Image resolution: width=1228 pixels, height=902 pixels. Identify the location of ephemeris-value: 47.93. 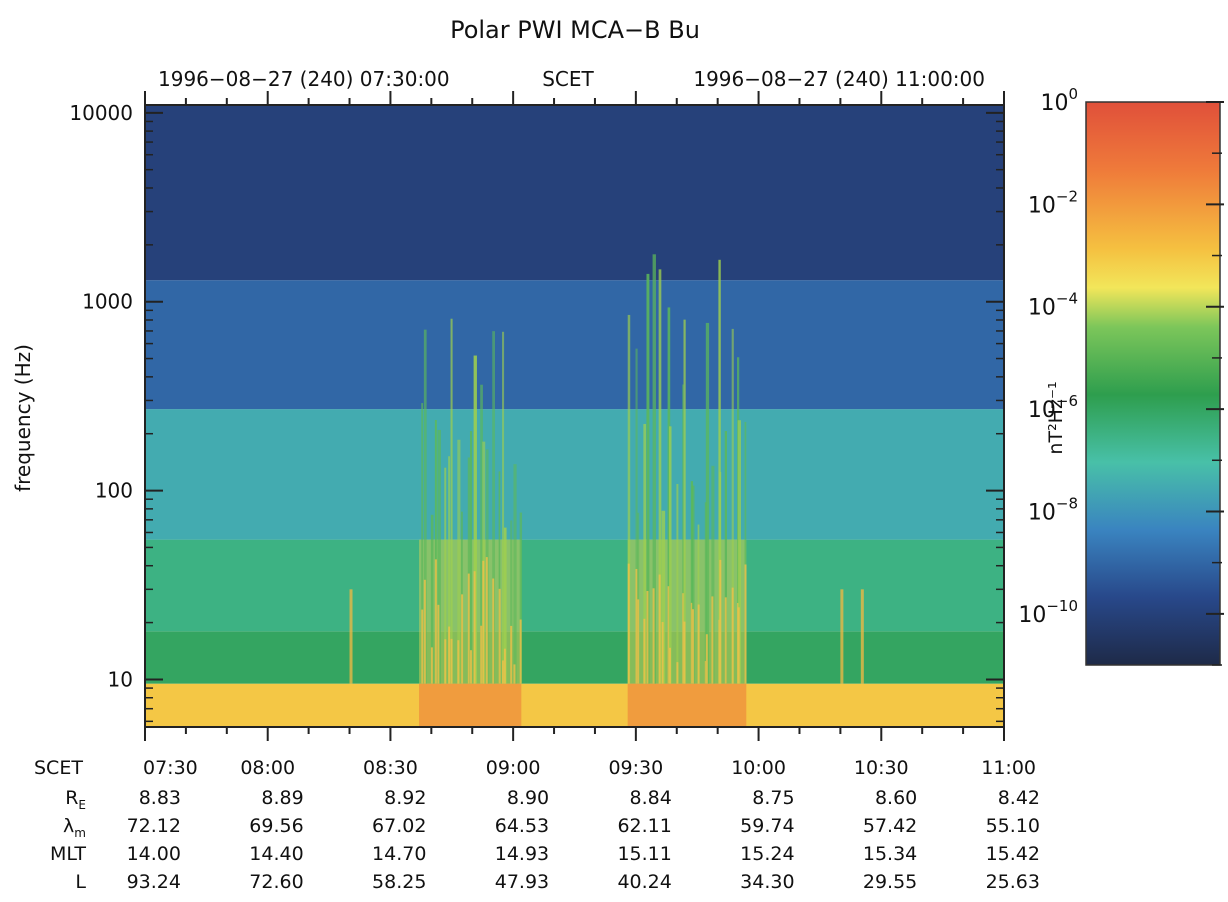
(522, 882).